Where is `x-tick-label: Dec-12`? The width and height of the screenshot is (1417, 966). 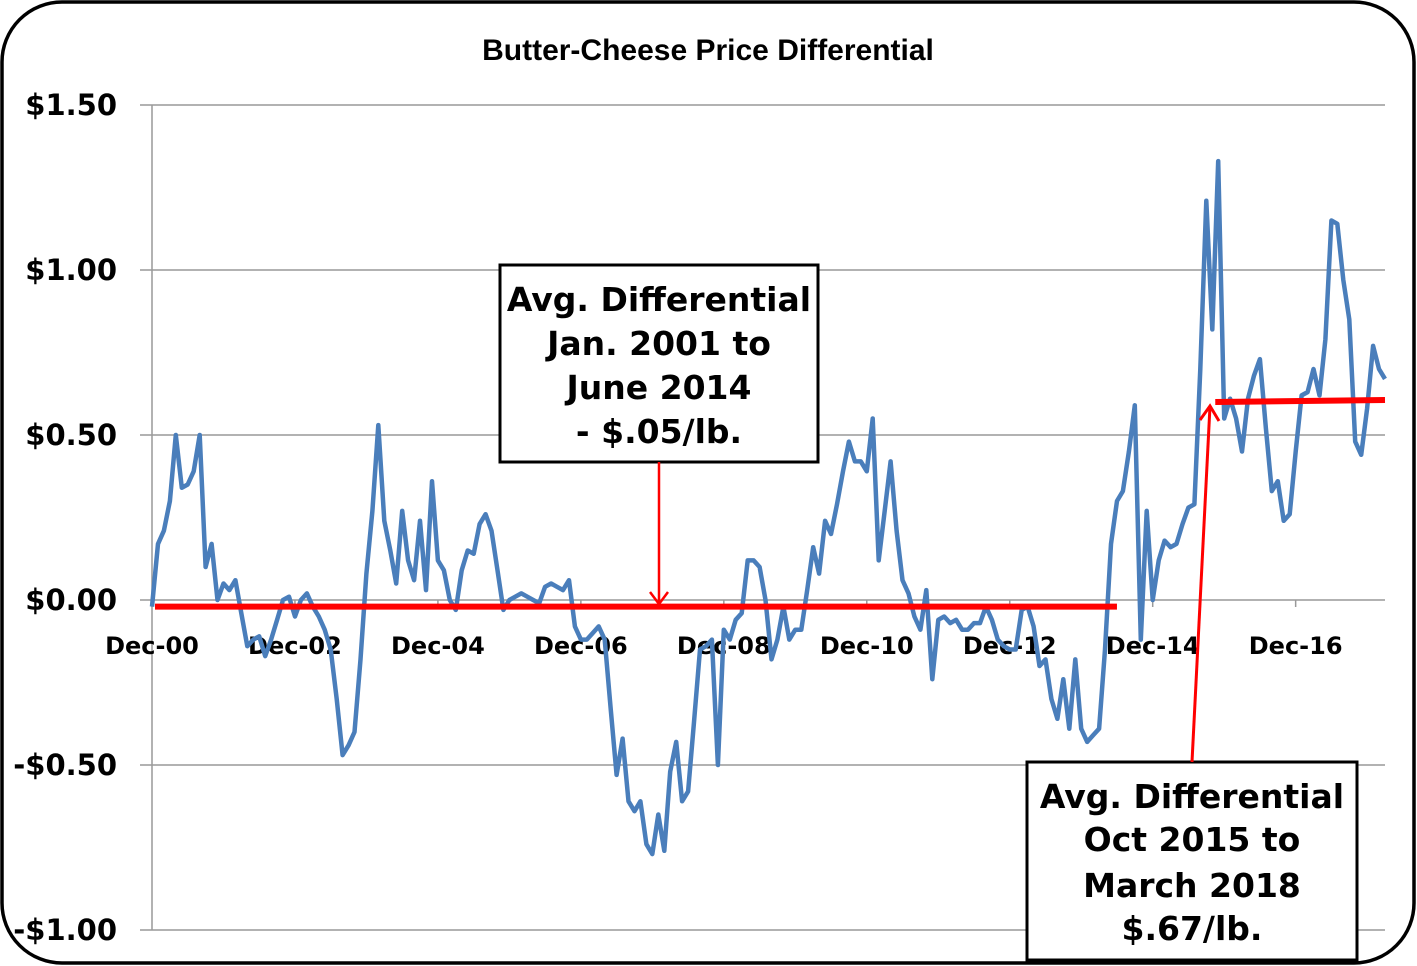
x-tick-label: Dec-12 is located at coordinates (1010, 646).